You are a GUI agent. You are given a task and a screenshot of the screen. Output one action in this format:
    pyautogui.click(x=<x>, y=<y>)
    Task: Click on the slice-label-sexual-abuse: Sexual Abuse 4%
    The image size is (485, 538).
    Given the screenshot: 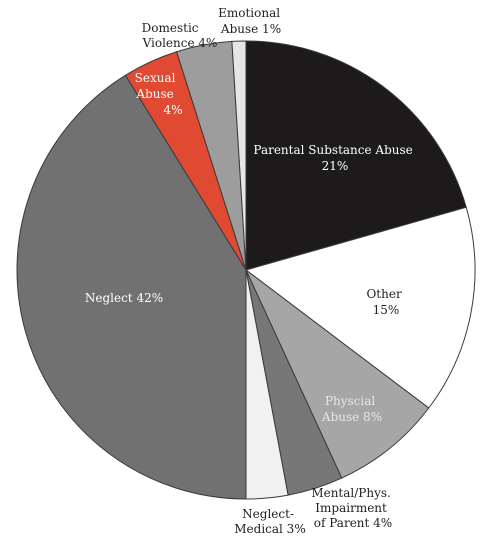 What is the action you would take?
    pyautogui.click(x=159, y=94)
    